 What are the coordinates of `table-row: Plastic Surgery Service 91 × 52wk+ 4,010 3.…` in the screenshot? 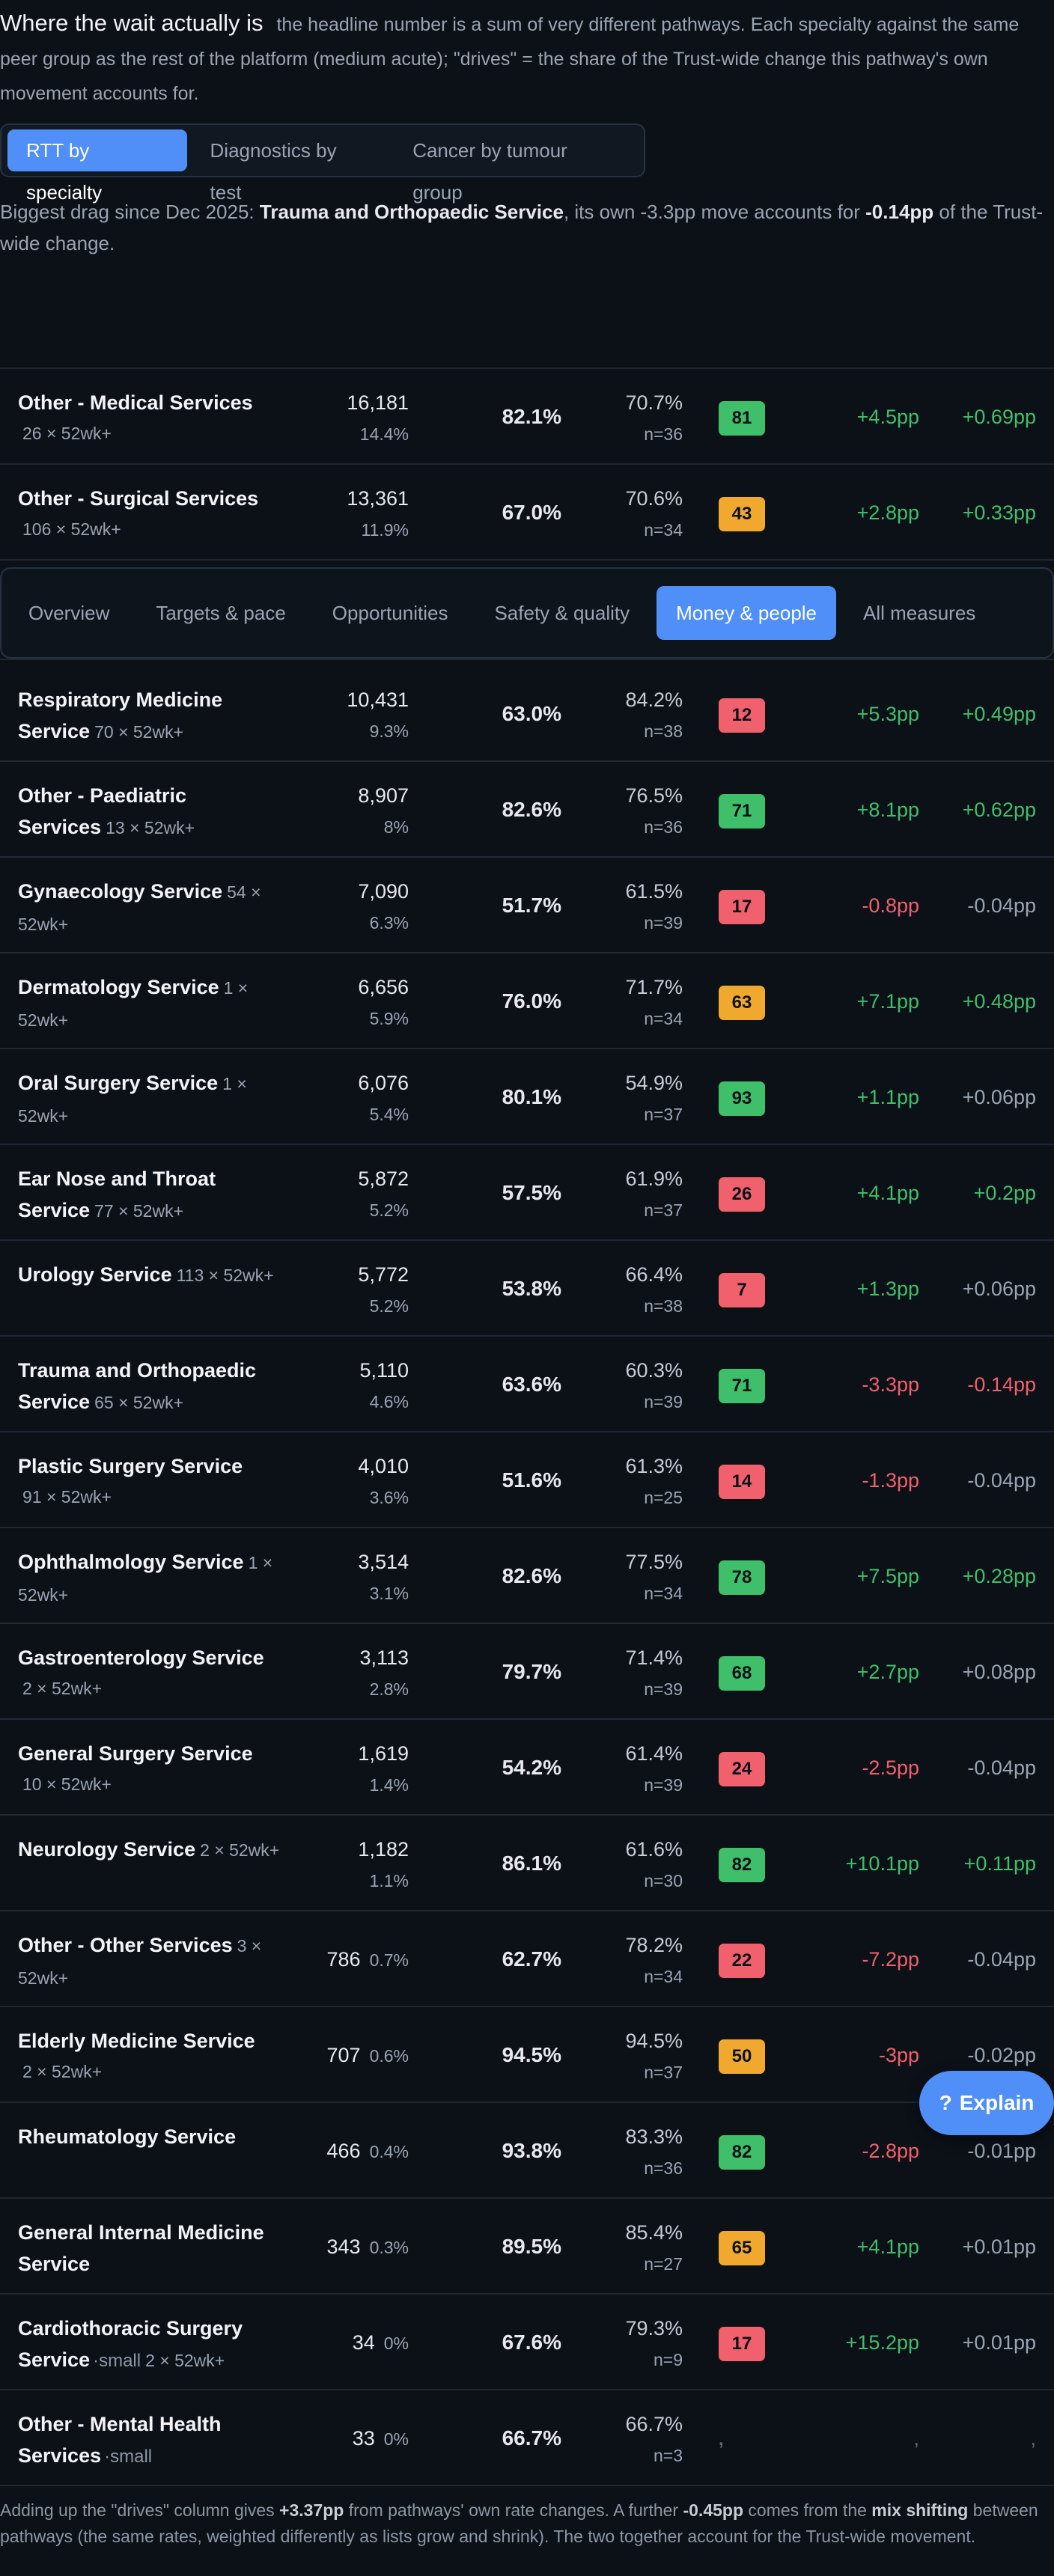 It's located at (527, 1480).